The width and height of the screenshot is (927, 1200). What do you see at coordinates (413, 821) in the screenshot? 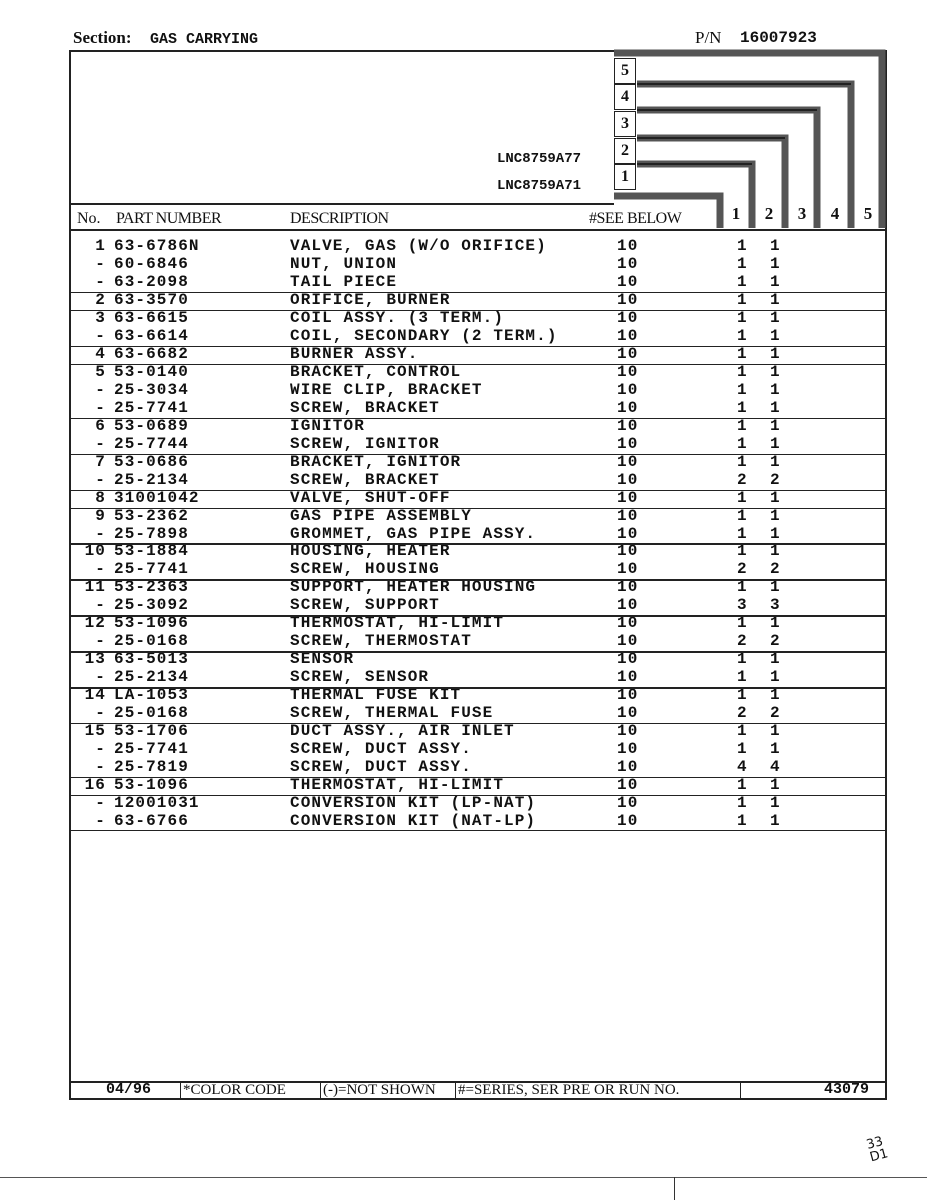
I see `description: CONVERSION KIT (NAT-LP)` at bounding box center [413, 821].